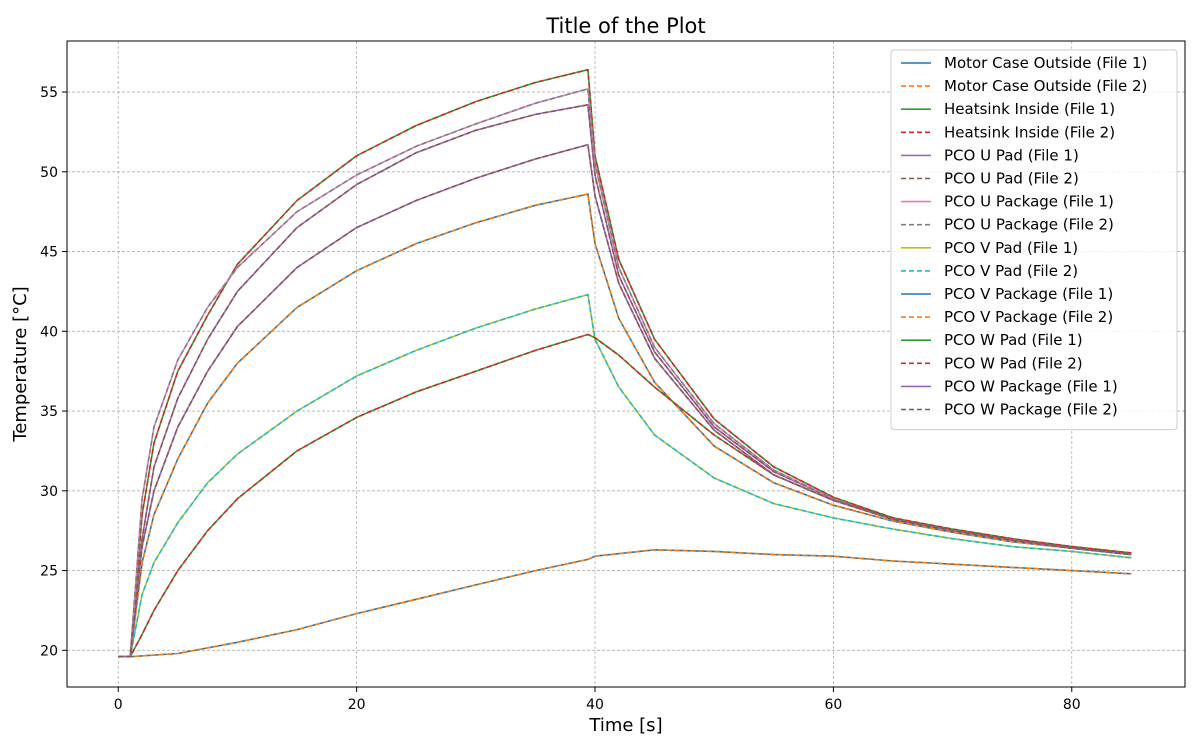 This screenshot has width=1200, height=750. What do you see at coordinates (1045, 86) in the screenshot?
I see `legend-entry: Motor Case Outside (File 2)` at bounding box center [1045, 86].